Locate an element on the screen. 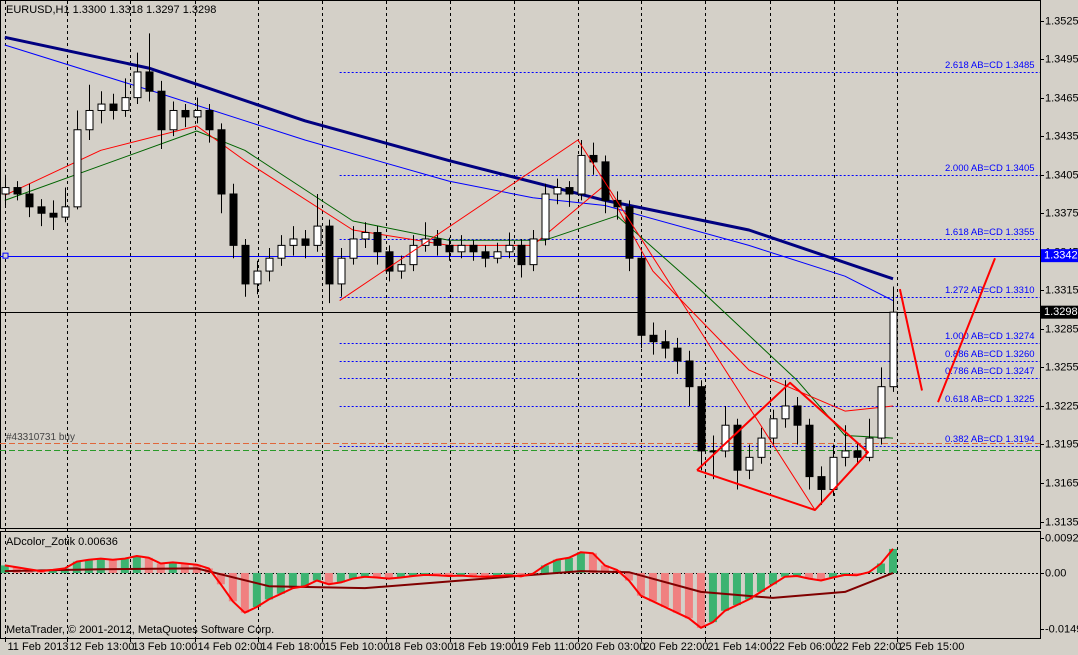  price-box-label: 1.3298 is located at coordinates (1061, 312).